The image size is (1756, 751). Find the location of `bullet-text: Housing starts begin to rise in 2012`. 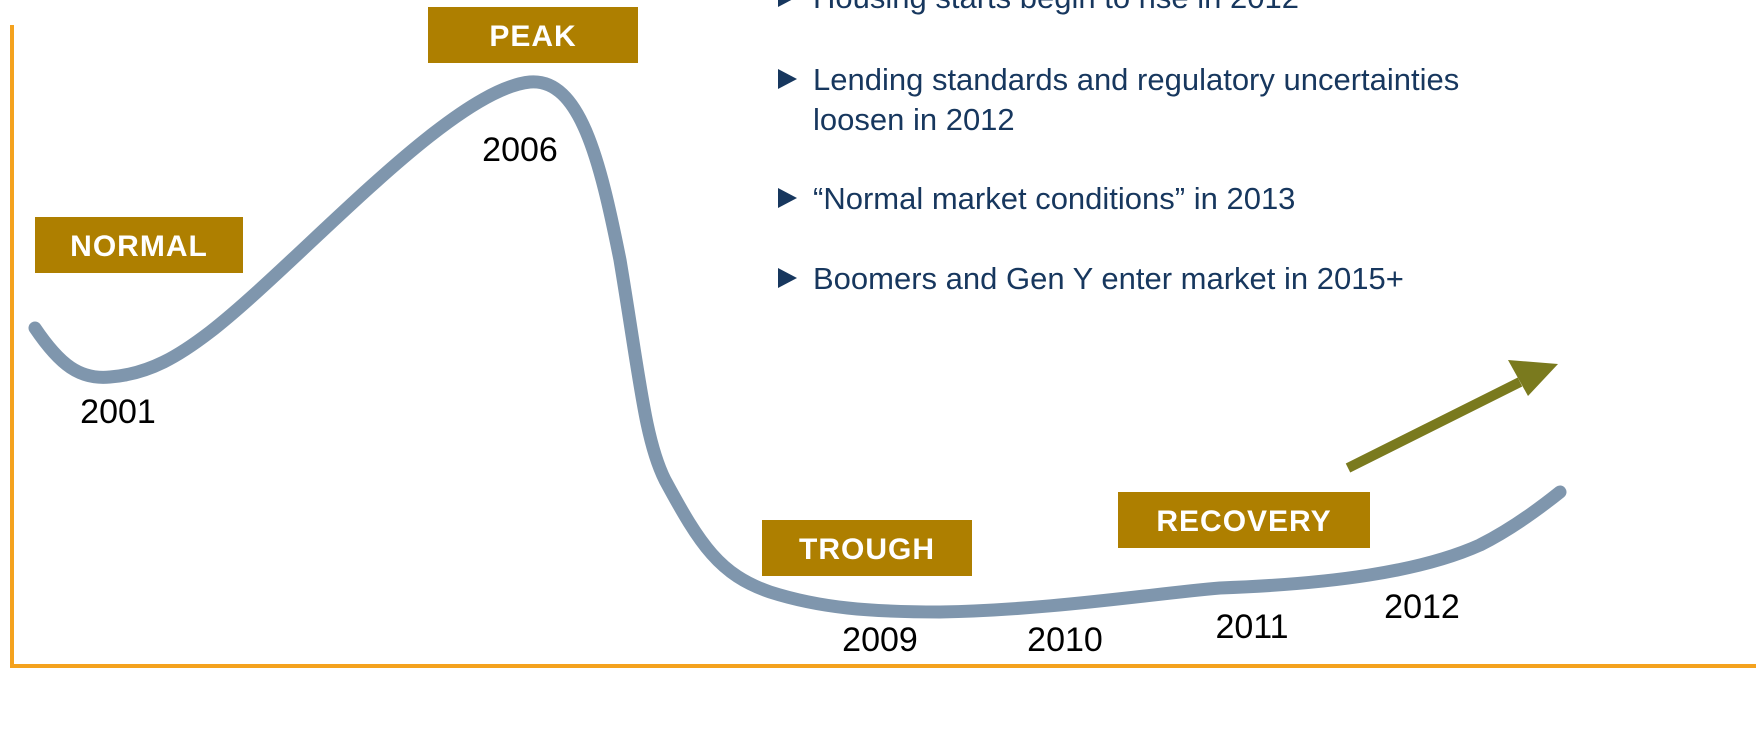

bullet-text: Housing starts begin to rise in 2012 is located at coordinates (1056, 7).